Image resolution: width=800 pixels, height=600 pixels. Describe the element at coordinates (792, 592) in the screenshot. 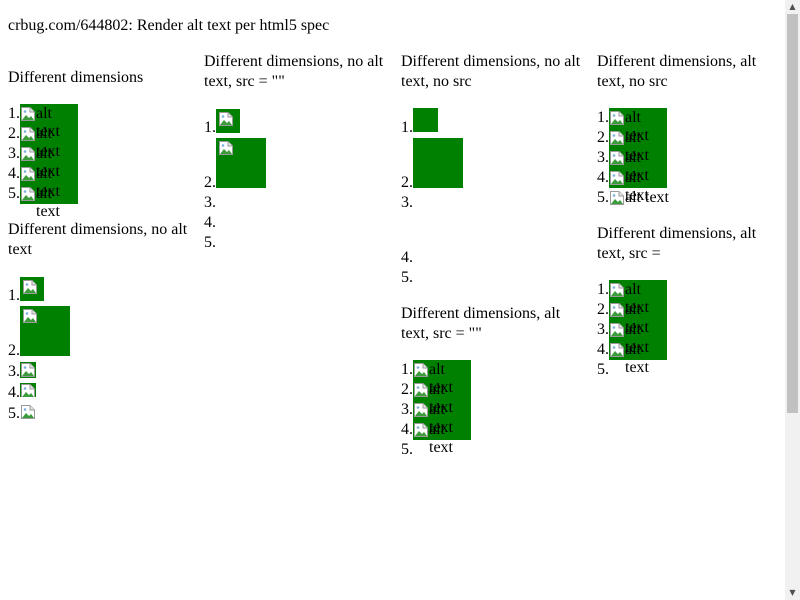

I see `scroll-down-arrow-icon: ▼` at that location.